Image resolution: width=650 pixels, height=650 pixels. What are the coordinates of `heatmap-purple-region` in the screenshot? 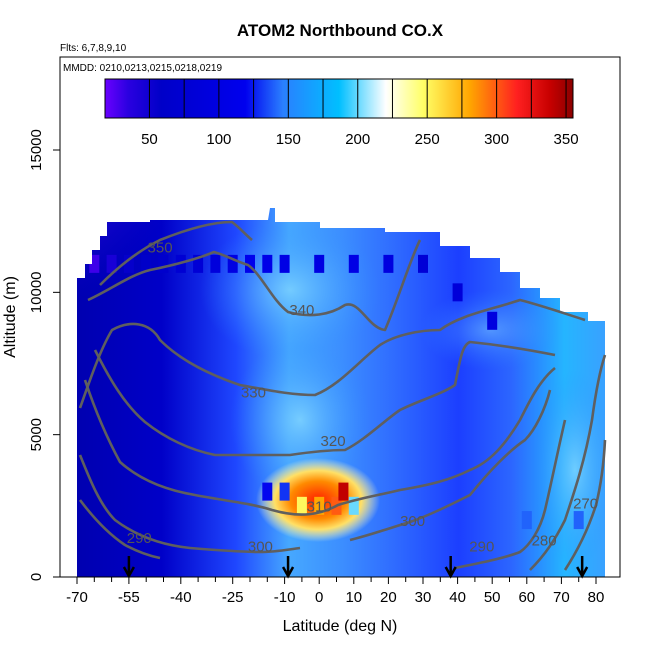 It's located at (142, 270).